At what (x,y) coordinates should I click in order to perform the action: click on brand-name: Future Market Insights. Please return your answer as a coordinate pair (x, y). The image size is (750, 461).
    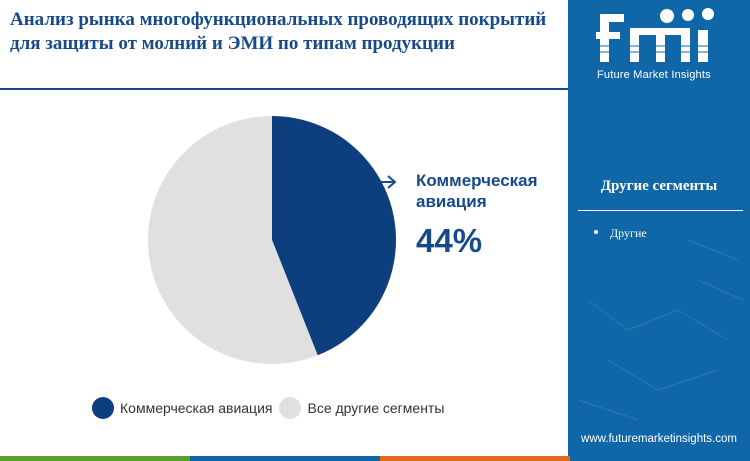
    Looking at the image, I should click on (654, 75).